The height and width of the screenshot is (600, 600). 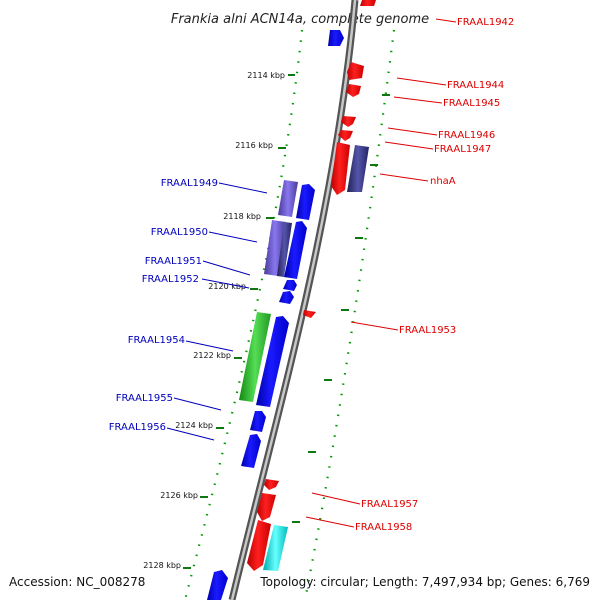 I want to click on gene-FRAAL1952, so click(x=286, y=297).